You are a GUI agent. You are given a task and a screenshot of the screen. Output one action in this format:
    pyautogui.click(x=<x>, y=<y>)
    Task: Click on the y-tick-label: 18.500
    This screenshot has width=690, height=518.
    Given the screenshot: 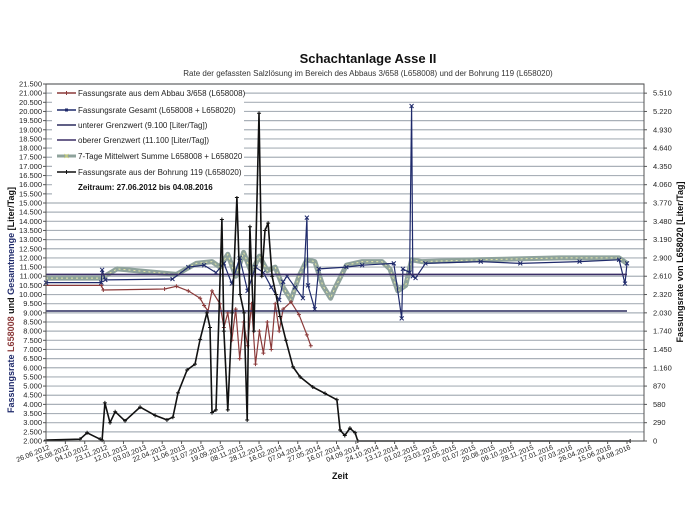 What is the action you would take?
    pyautogui.click(x=30, y=138)
    